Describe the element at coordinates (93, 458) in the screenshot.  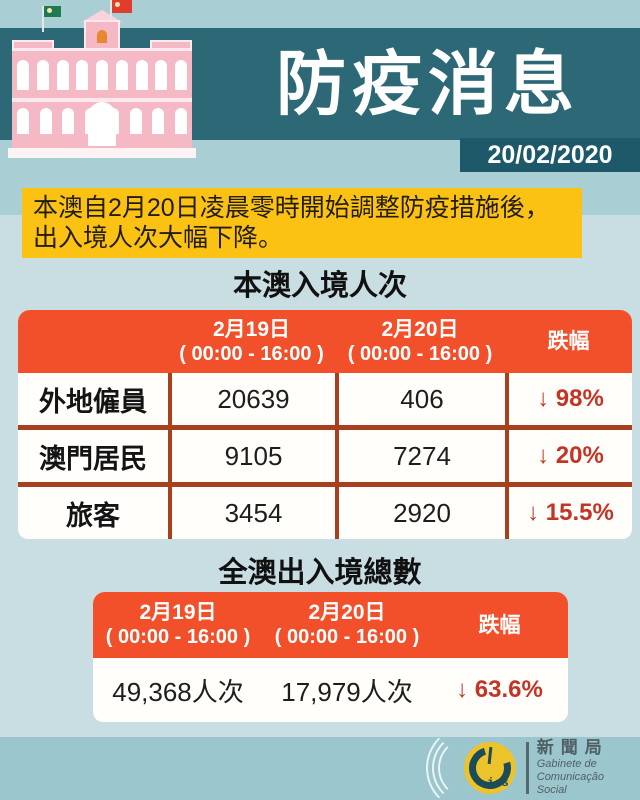
I see `row-label: 澳門居民` at that location.